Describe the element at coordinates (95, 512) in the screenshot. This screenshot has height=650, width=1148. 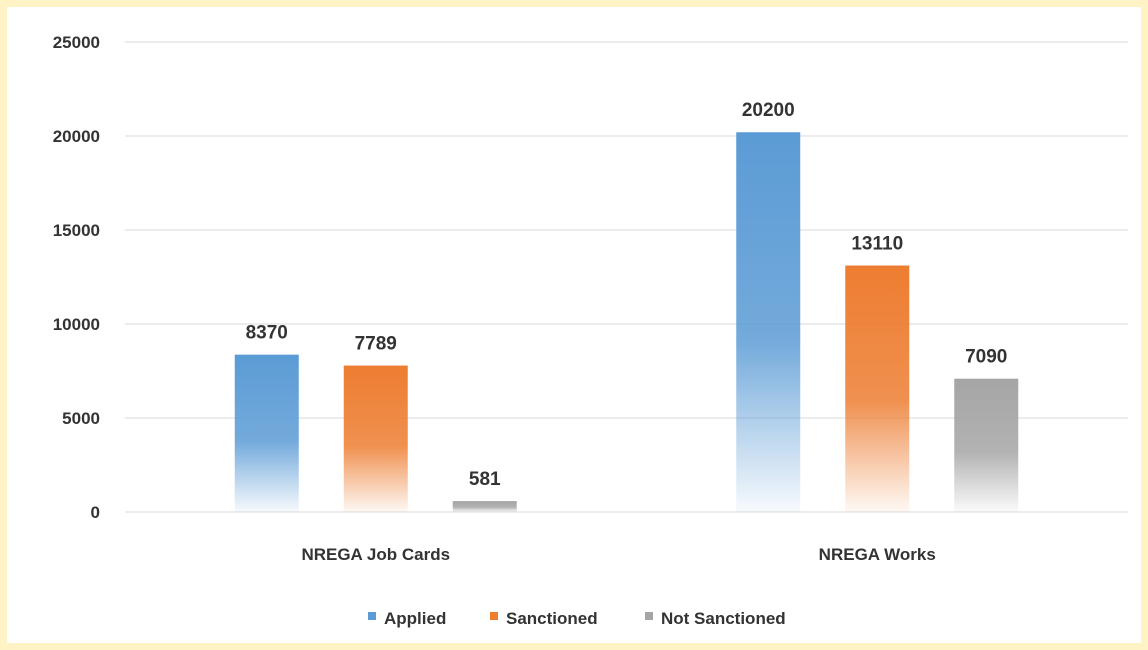
I see `y-tick-label: 0` at that location.